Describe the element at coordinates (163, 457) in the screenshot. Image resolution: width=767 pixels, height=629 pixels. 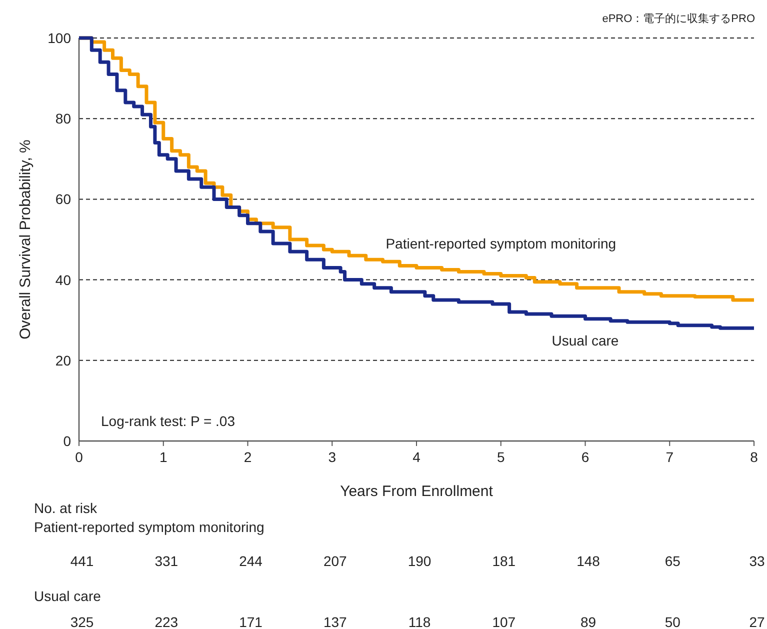
I see `x-tick-label: 1` at that location.